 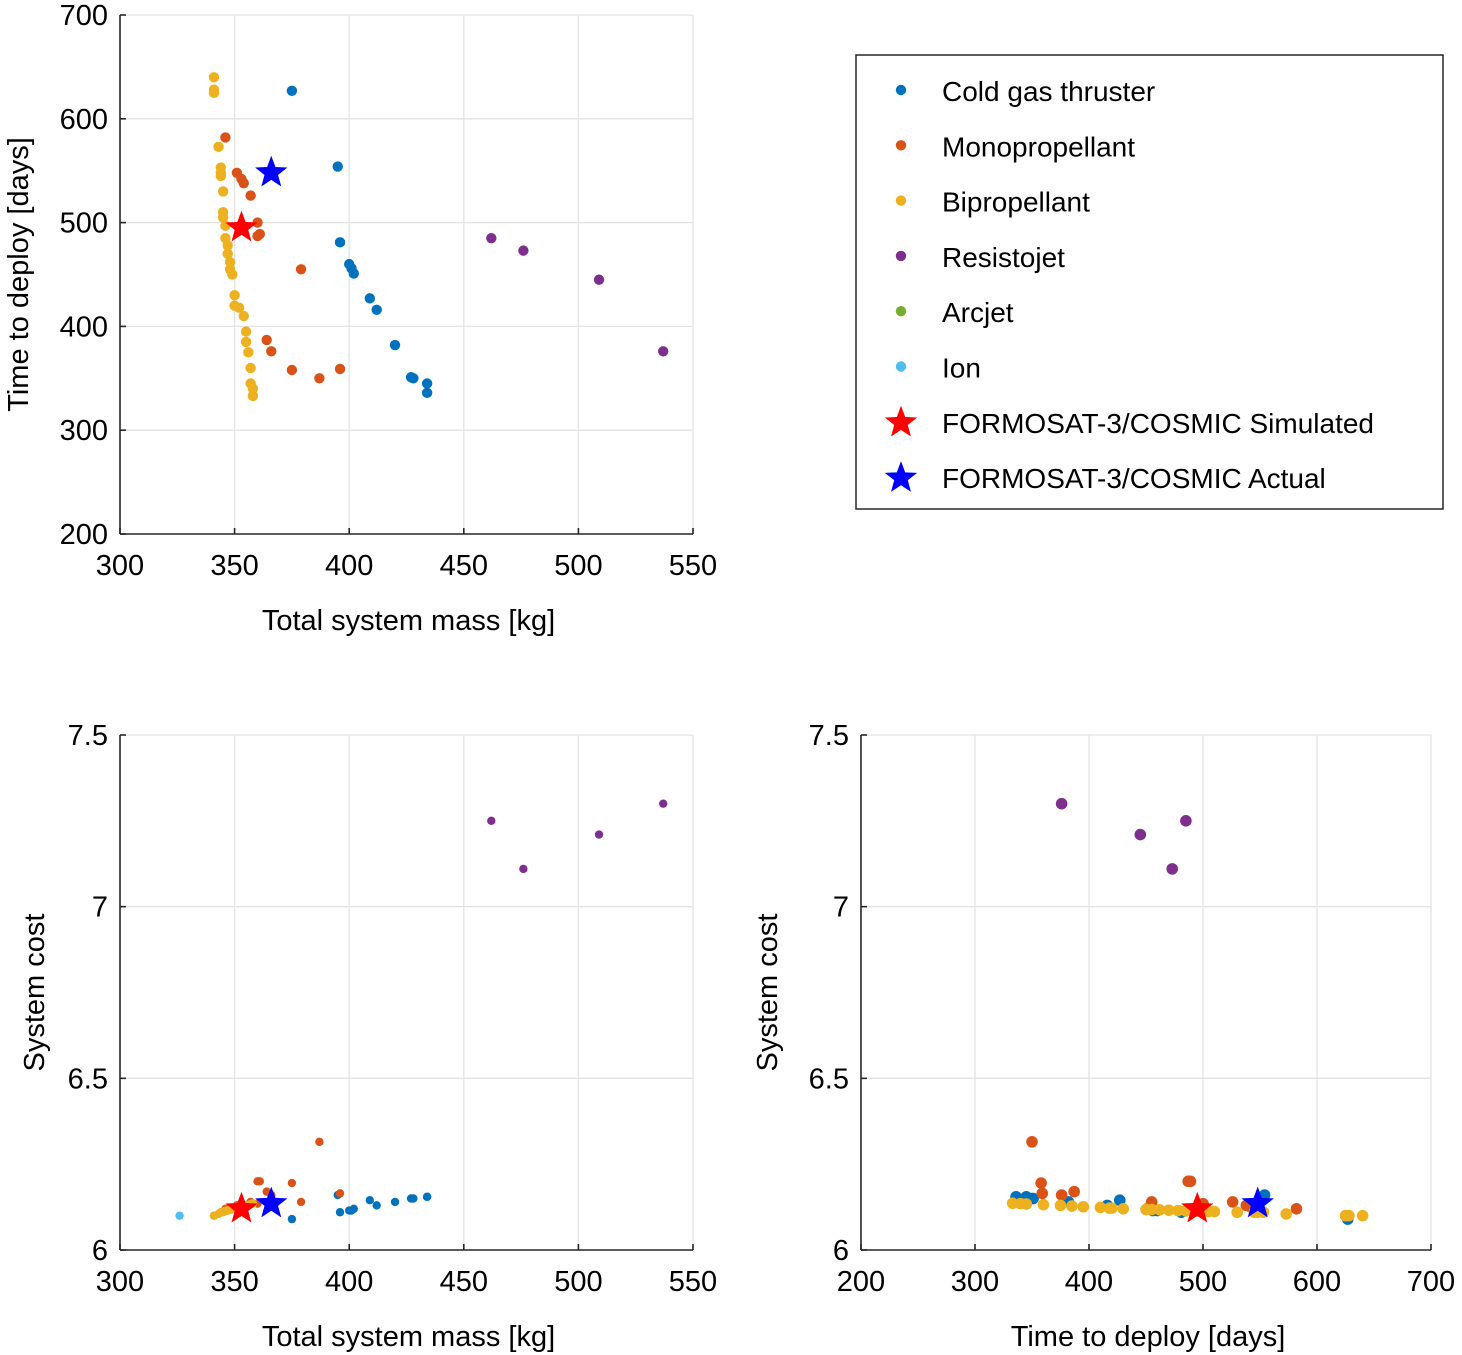 What do you see at coordinates (1048, 91) in the screenshot?
I see `legend-entry-label: Cold gas thruster` at bounding box center [1048, 91].